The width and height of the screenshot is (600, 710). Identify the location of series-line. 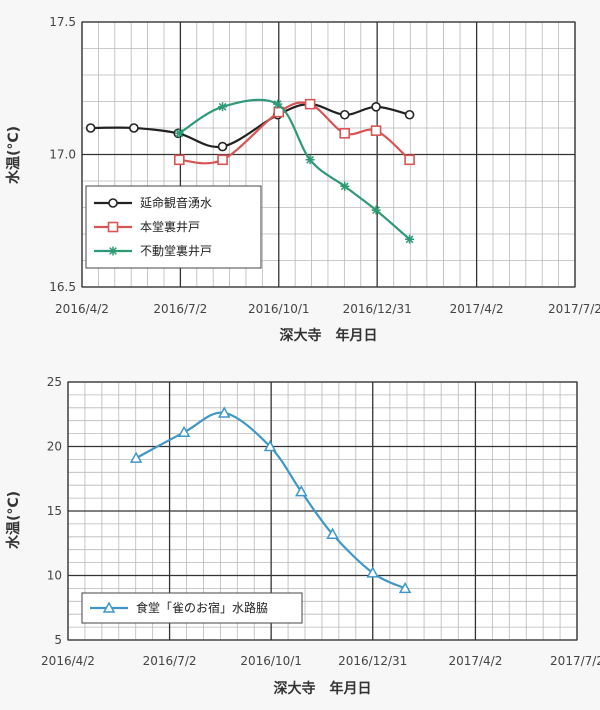
(270, 500).